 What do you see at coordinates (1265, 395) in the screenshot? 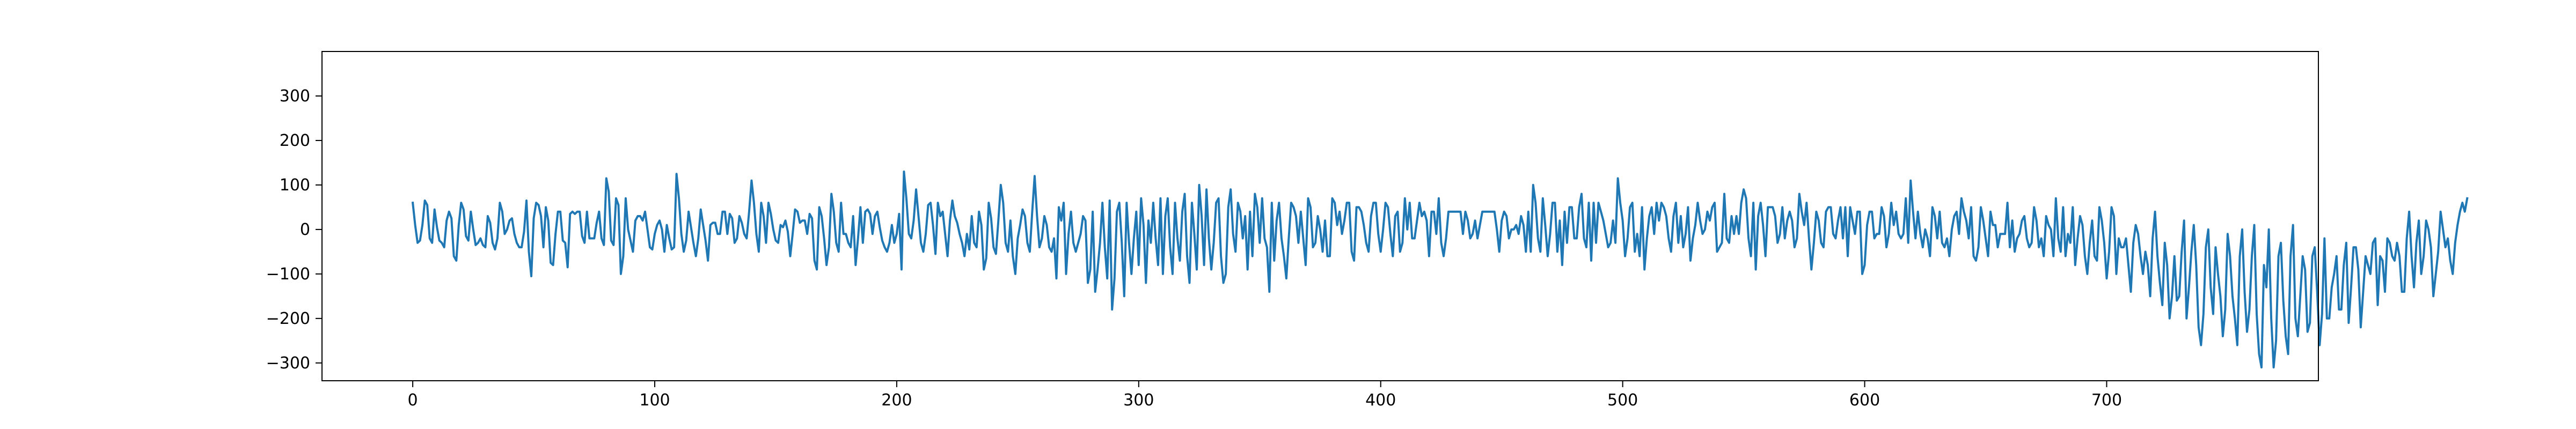
I see `x-axis: 0 100 200 300 400 500 600 700` at bounding box center [1265, 395].